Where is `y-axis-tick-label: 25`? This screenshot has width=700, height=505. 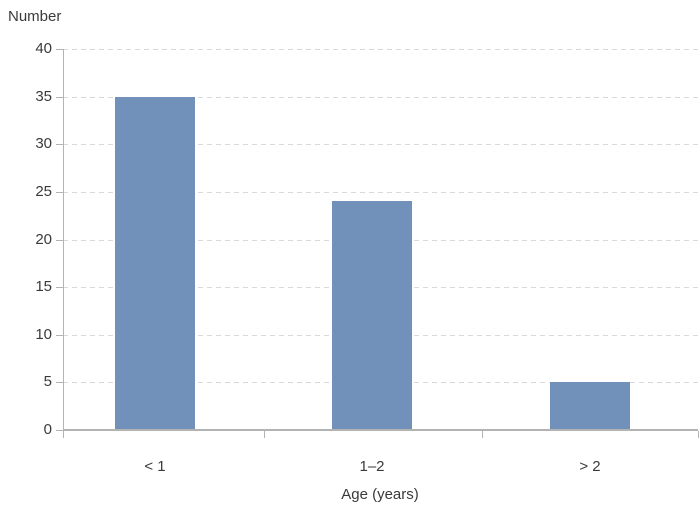 y-axis-tick-label: 25 is located at coordinates (43, 191).